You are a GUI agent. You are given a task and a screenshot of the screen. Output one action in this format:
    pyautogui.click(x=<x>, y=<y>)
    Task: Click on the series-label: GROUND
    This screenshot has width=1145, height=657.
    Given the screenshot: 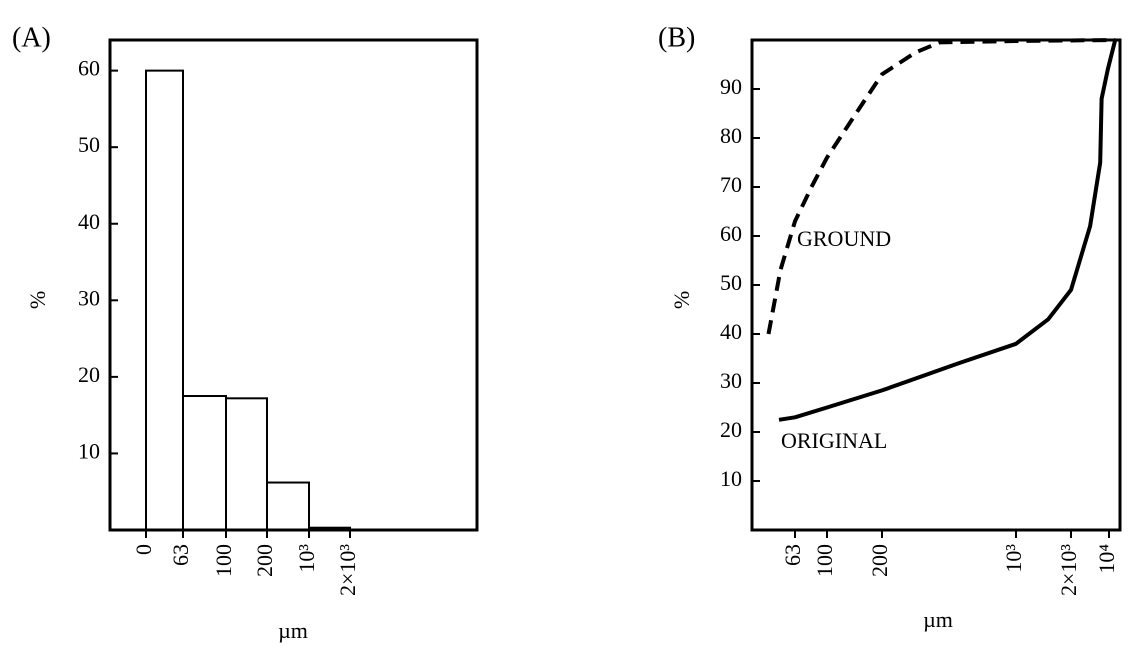 What is the action you would take?
    pyautogui.click(x=844, y=238)
    